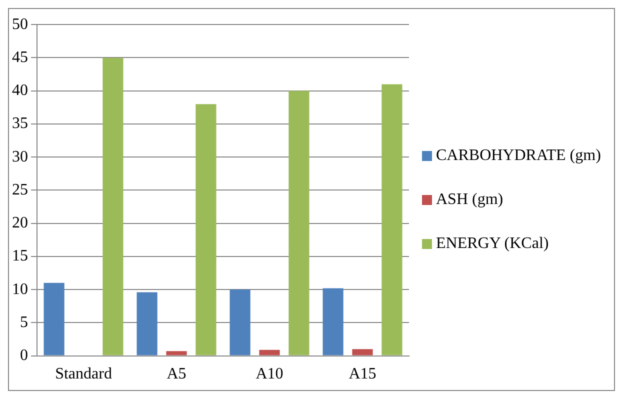  What do you see at coordinates (518, 155) in the screenshot?
I see `legend-label: CARBOHYDRATE (gm)` at bounding box center [518, 155].